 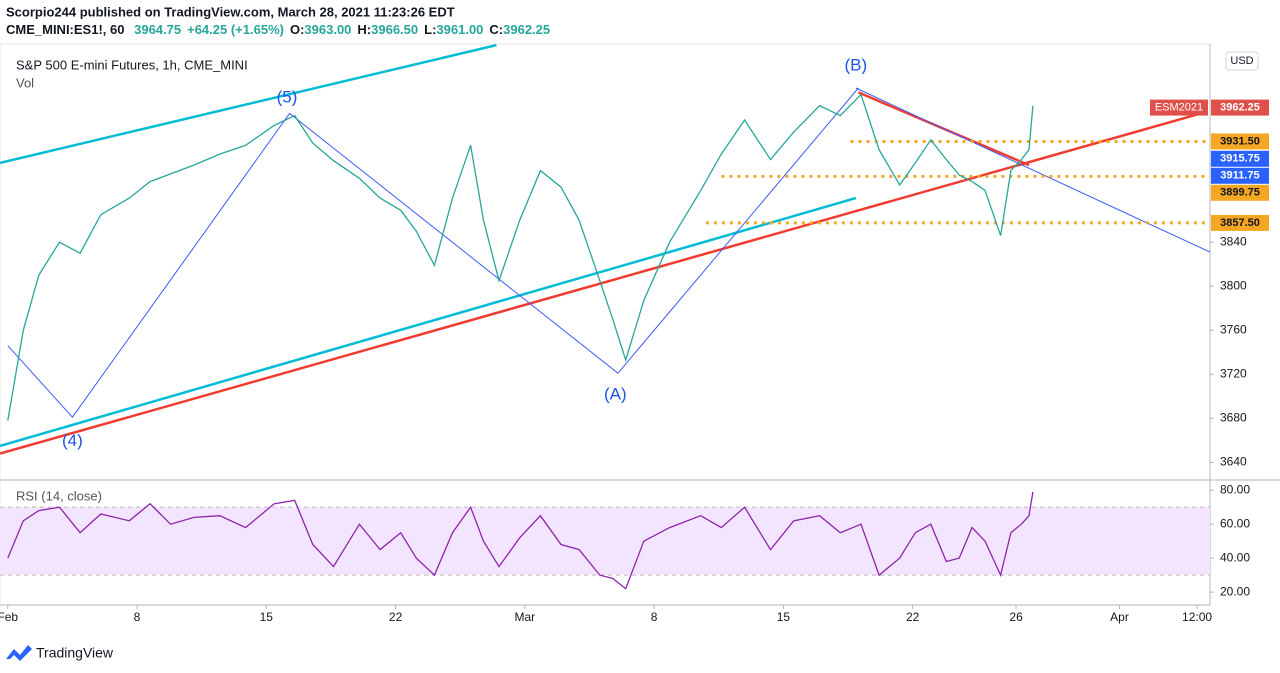 I want to click on price-label: 3857.50, so click(x=1240, y=223).